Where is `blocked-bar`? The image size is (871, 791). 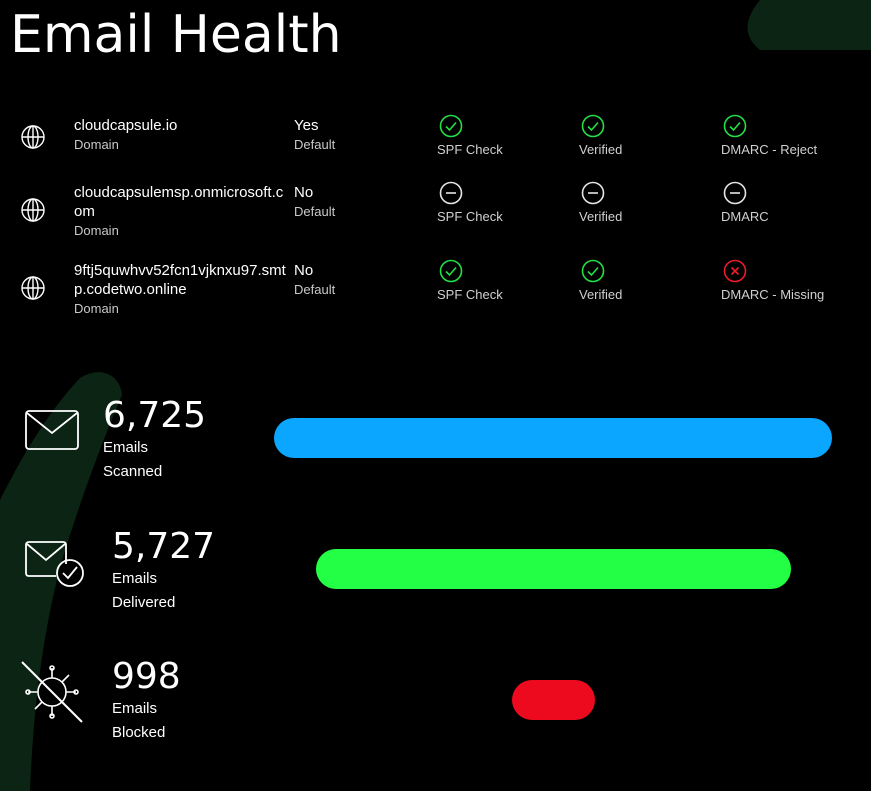 blocked-bar is located at coordinates (553, 700).